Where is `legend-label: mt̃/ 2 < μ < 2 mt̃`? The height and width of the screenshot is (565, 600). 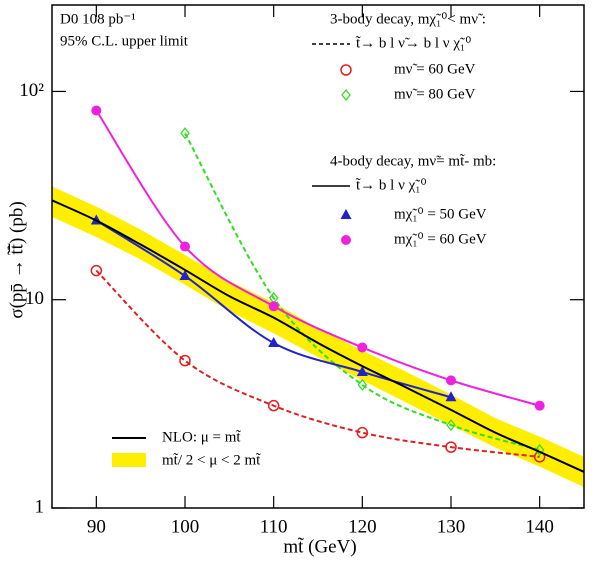 legend-label: mt̃/ 2 < μ < 2 mt̃ is located at coordinates (211, 460).